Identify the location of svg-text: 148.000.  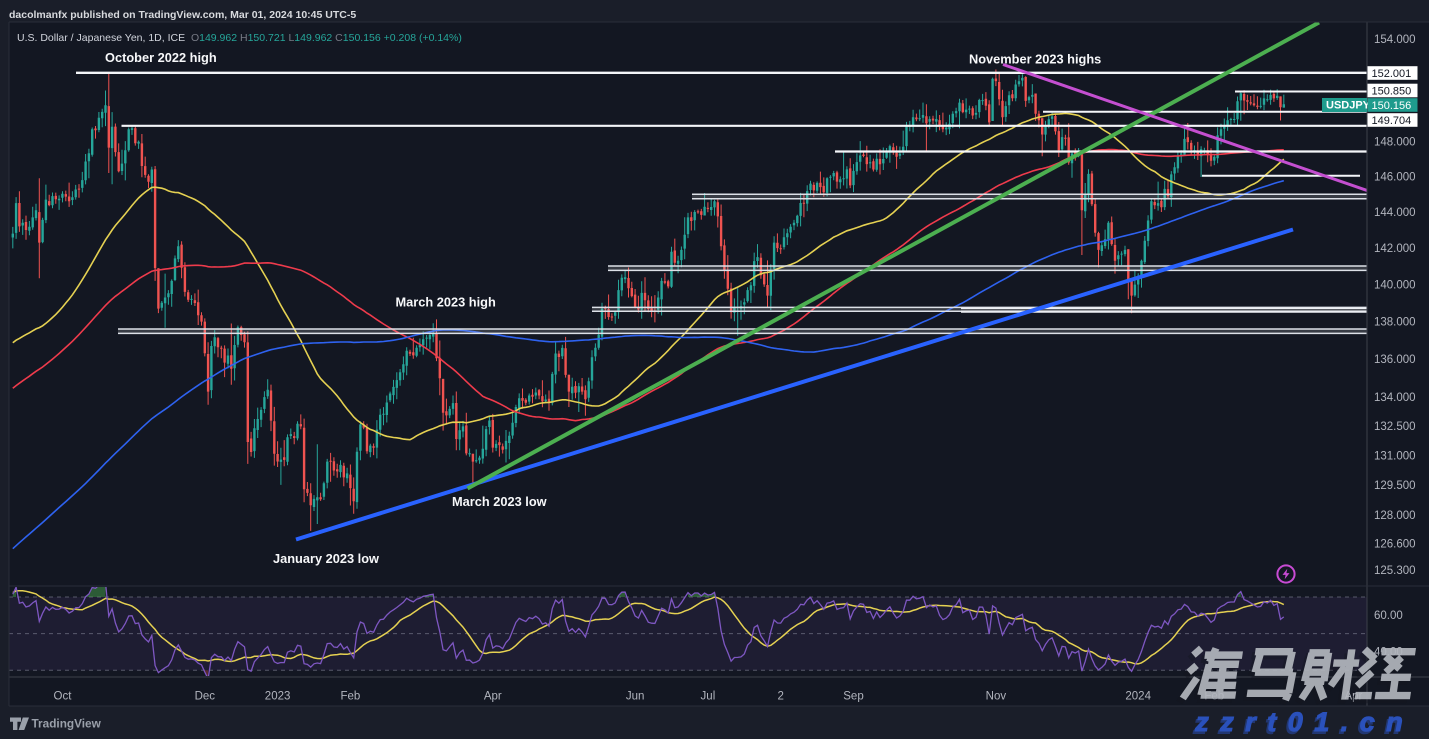
(1395, 142).